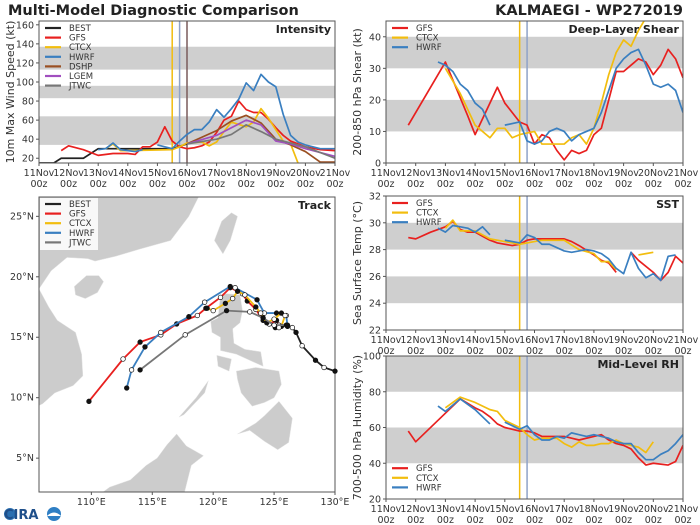 This screenshot has height=525, width=700. Describe the element at coordinates (25, 458) in the screenshot. I see `y-tick-label: 5°N` at that location.